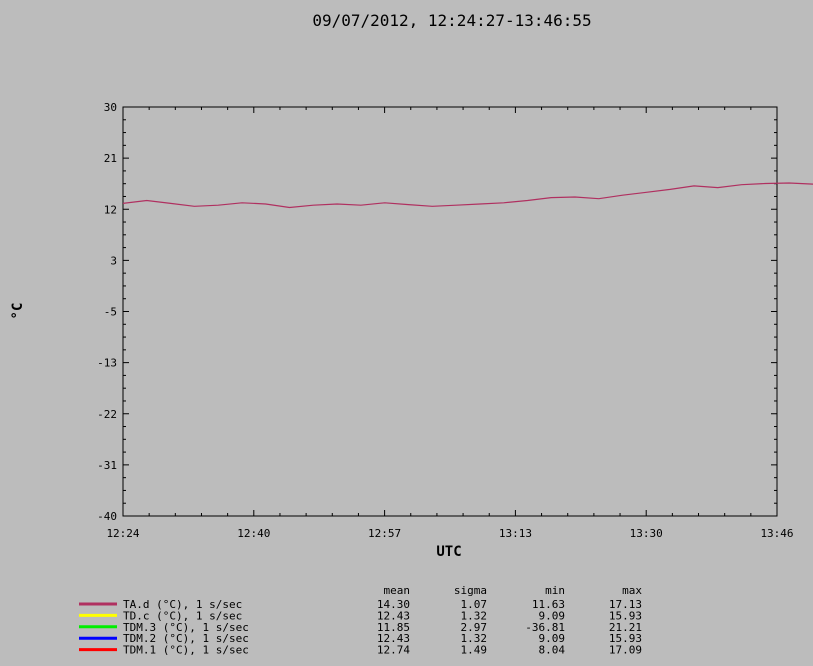  I want to click on y-tick-label: -22, so click(107, 414).